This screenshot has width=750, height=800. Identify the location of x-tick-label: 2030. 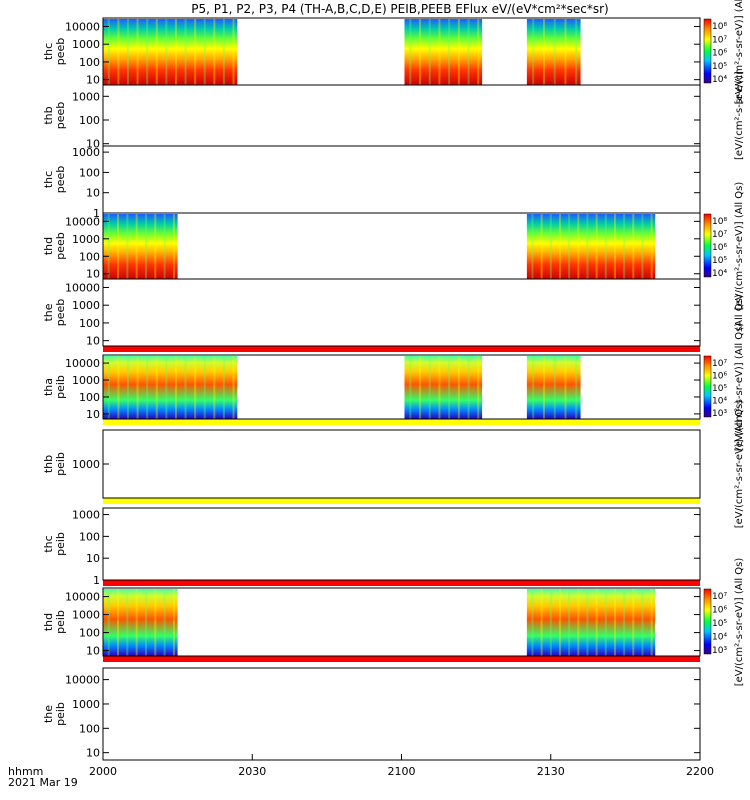
(252, 771).